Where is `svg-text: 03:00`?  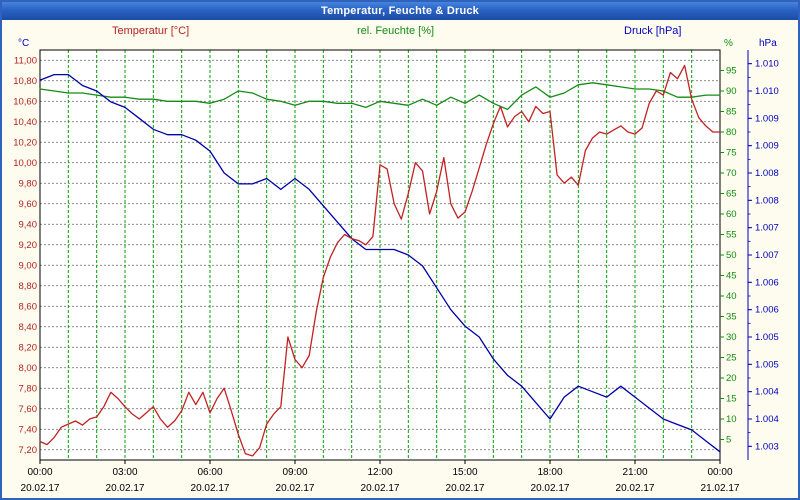
svg-text: 03:00 is located at coordinates (124, 472).